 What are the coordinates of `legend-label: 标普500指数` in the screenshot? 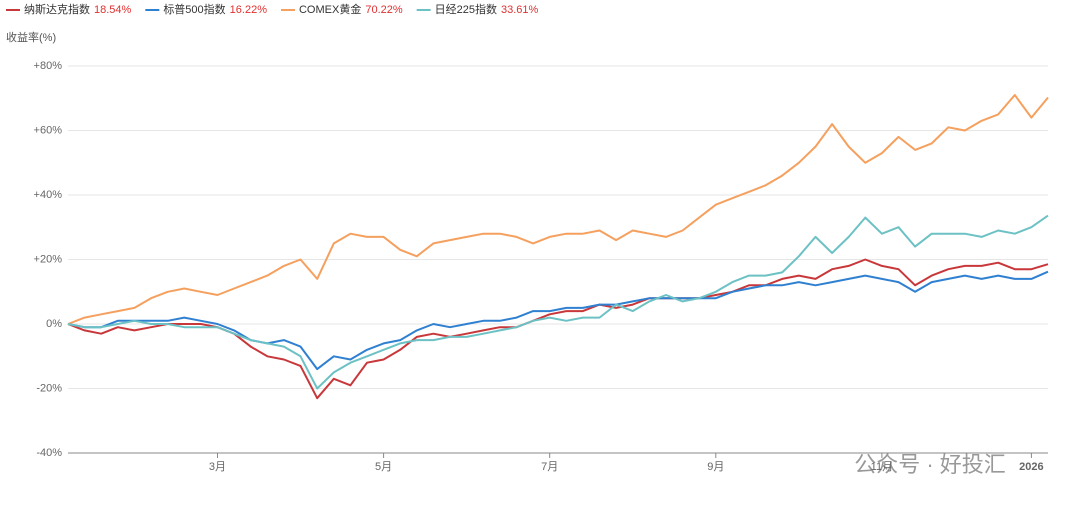 It's located at (194, 9).